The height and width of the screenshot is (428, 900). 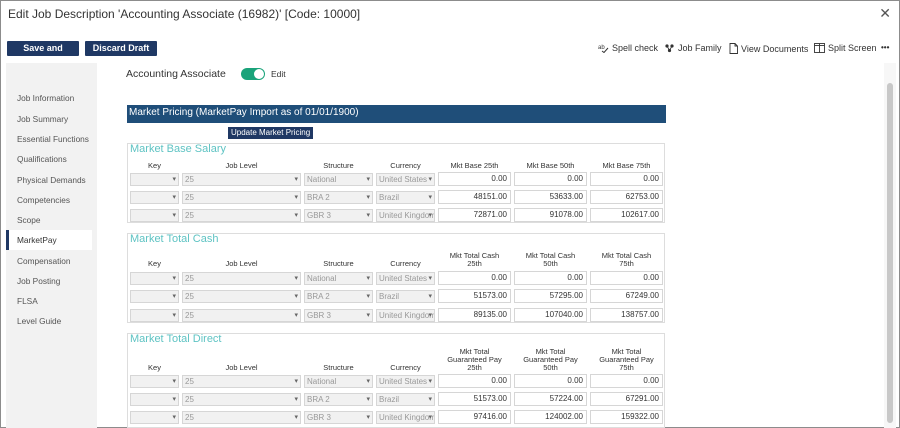 What do you see at coordinates (550, 197) in the screenshot?
I see `amount-input-50: 53633.00` at bounding box center [550, 197].